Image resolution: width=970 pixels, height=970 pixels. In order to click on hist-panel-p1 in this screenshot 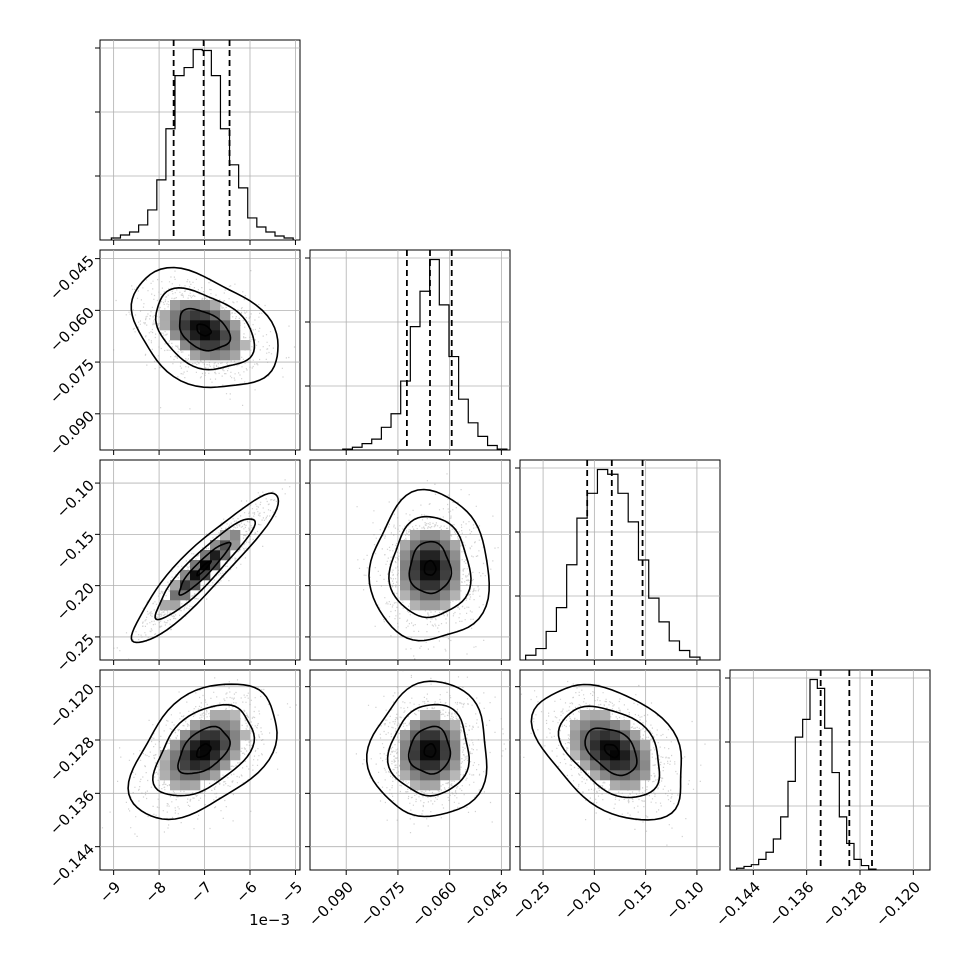, I will do `click(408, 352)`.